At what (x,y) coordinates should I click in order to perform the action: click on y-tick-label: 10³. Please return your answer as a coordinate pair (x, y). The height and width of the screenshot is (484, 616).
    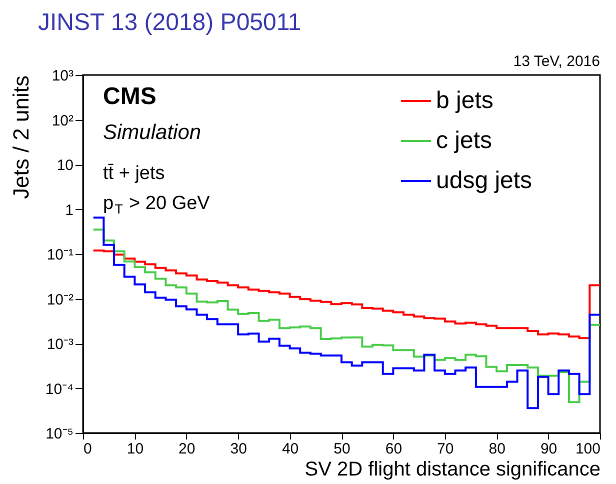
    Looking at the image, I should click on (63, 76).